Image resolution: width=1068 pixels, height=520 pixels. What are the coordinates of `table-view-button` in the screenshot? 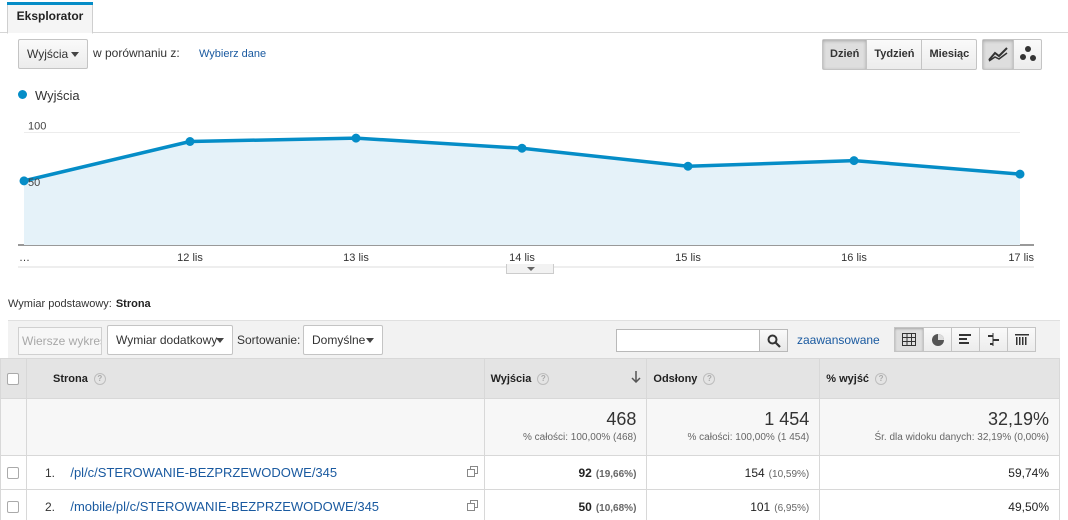 It's located at (909, 339).